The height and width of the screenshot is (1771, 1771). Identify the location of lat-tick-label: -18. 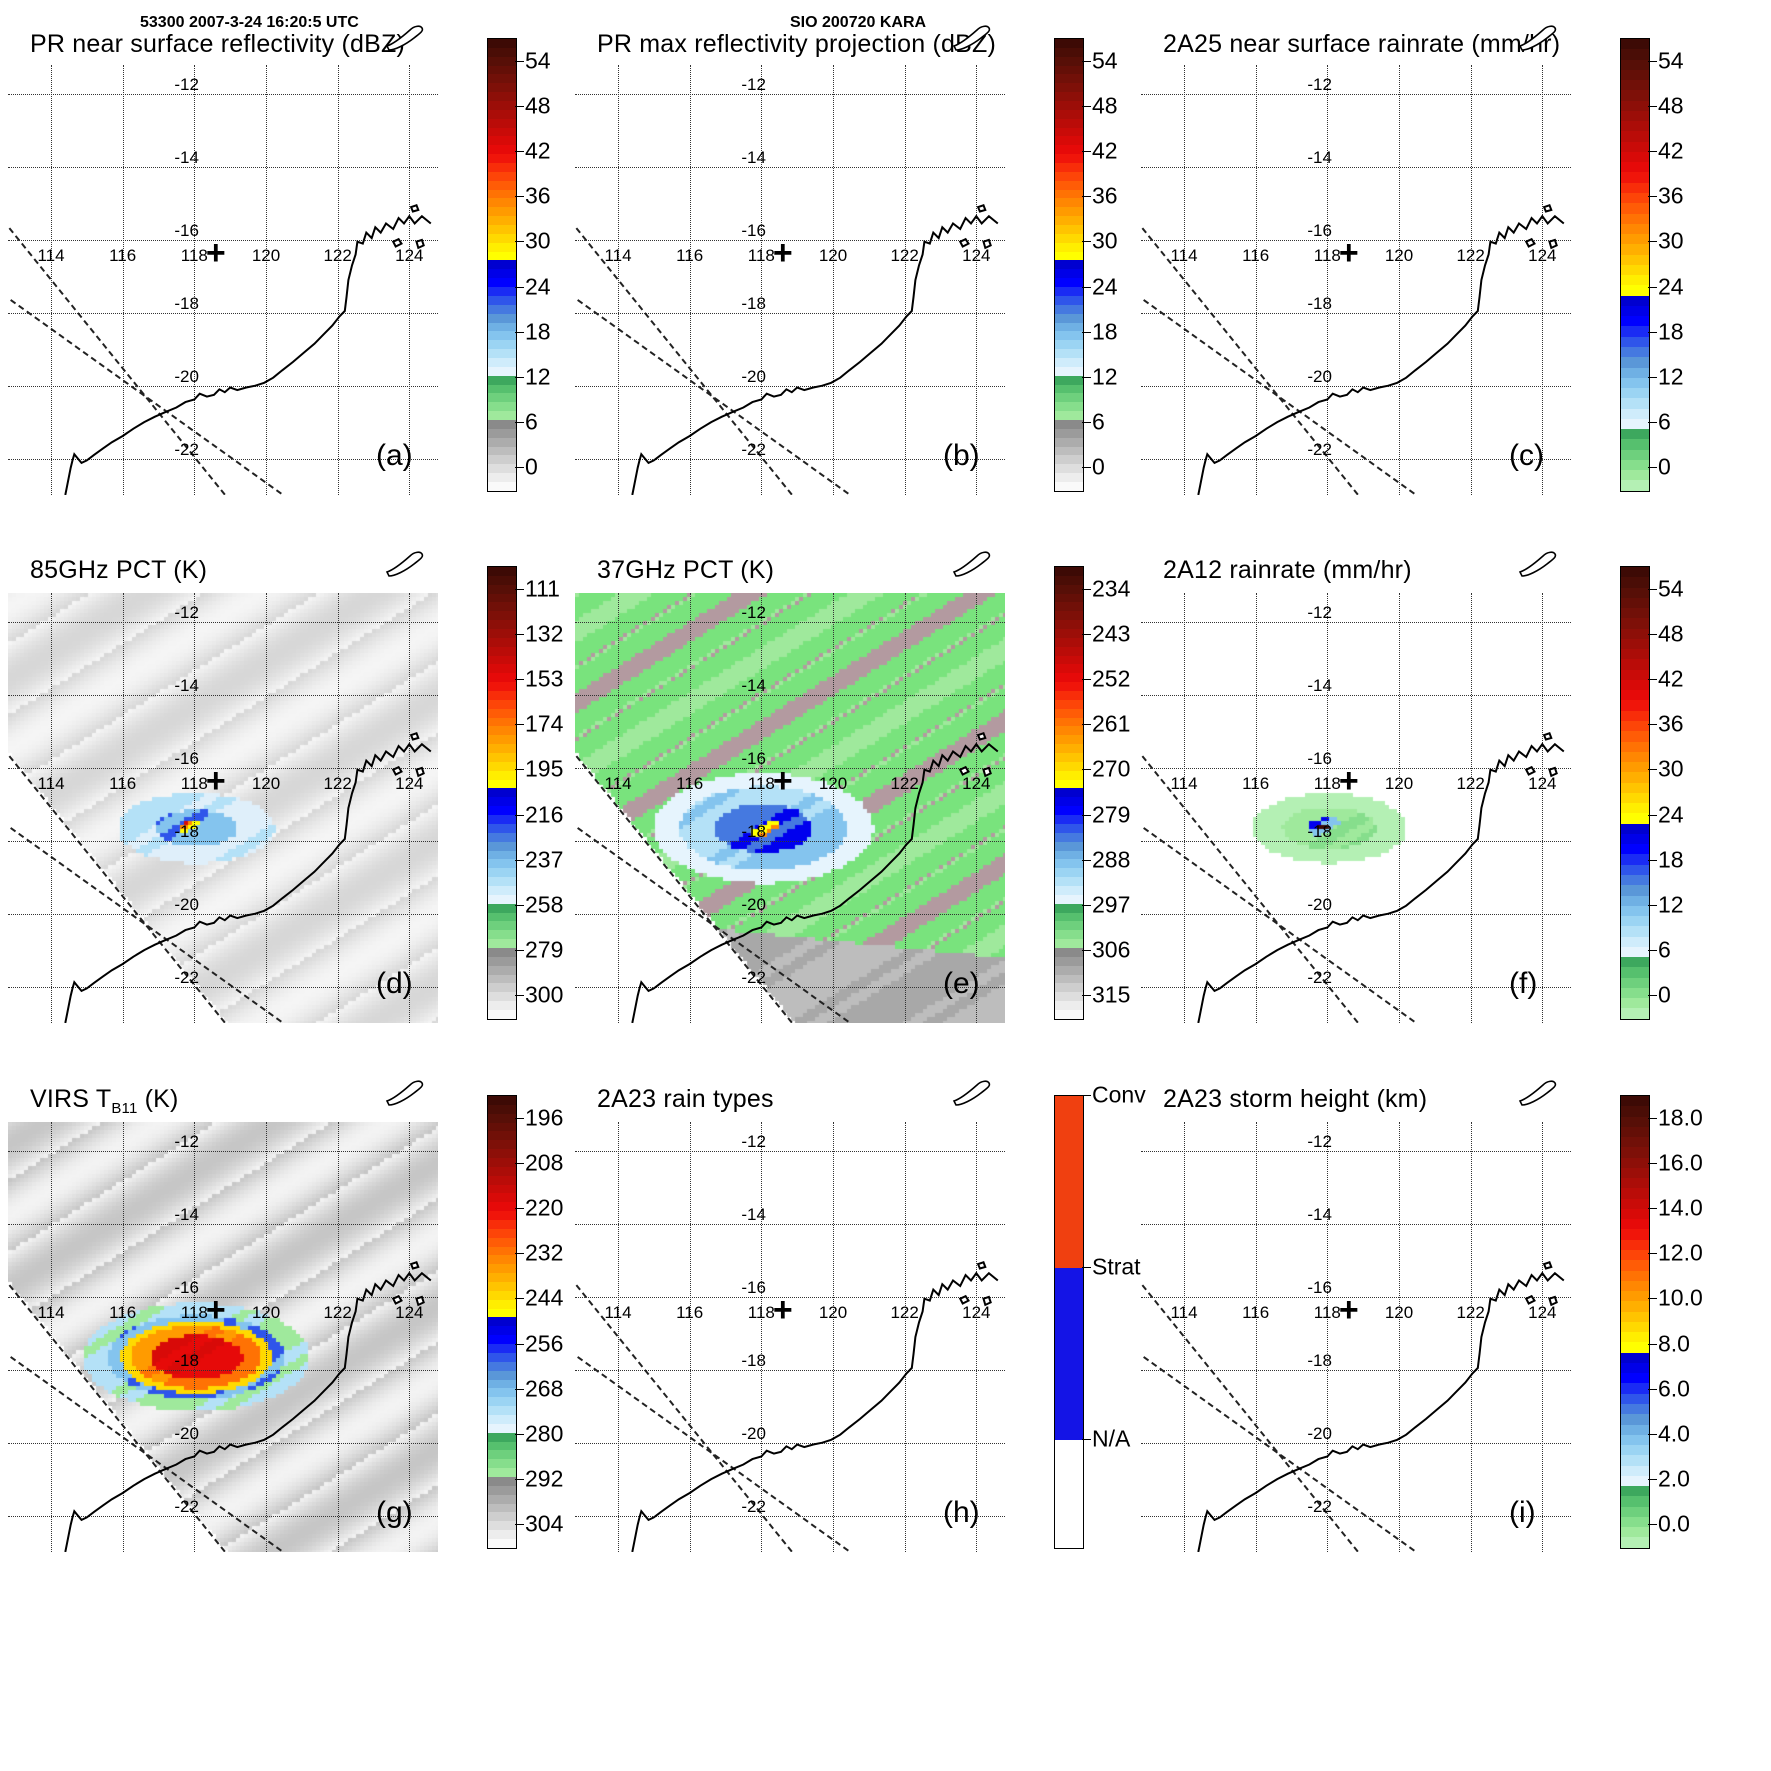
(1319, 303).